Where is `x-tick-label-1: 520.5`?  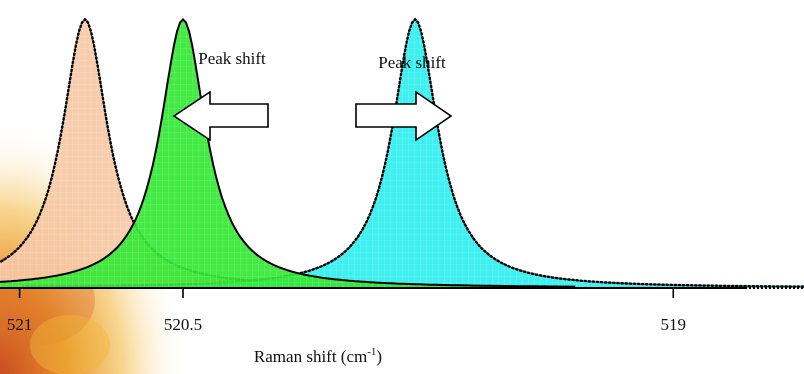
x-tick-label-1: 520.5 is located at coordinates (183, 324).